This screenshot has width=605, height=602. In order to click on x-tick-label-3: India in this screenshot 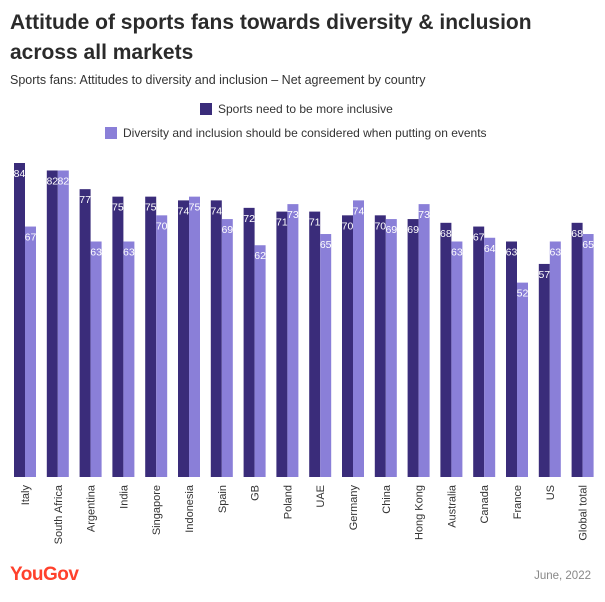, I will do `click(124, 496)`.